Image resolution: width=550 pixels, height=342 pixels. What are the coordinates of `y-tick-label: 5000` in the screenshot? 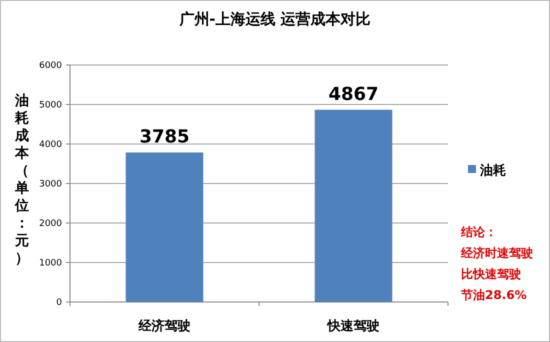 It's located at (50, 105).